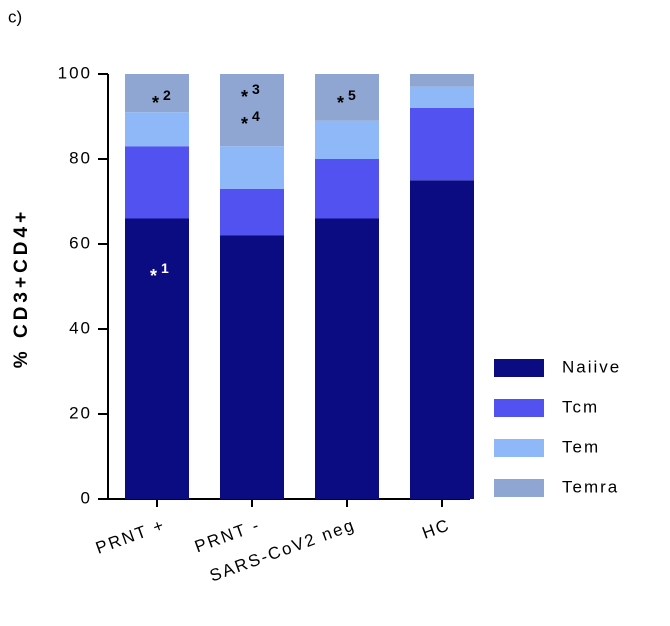  I want to click on y-tick-label: 60, so click(80, 242).